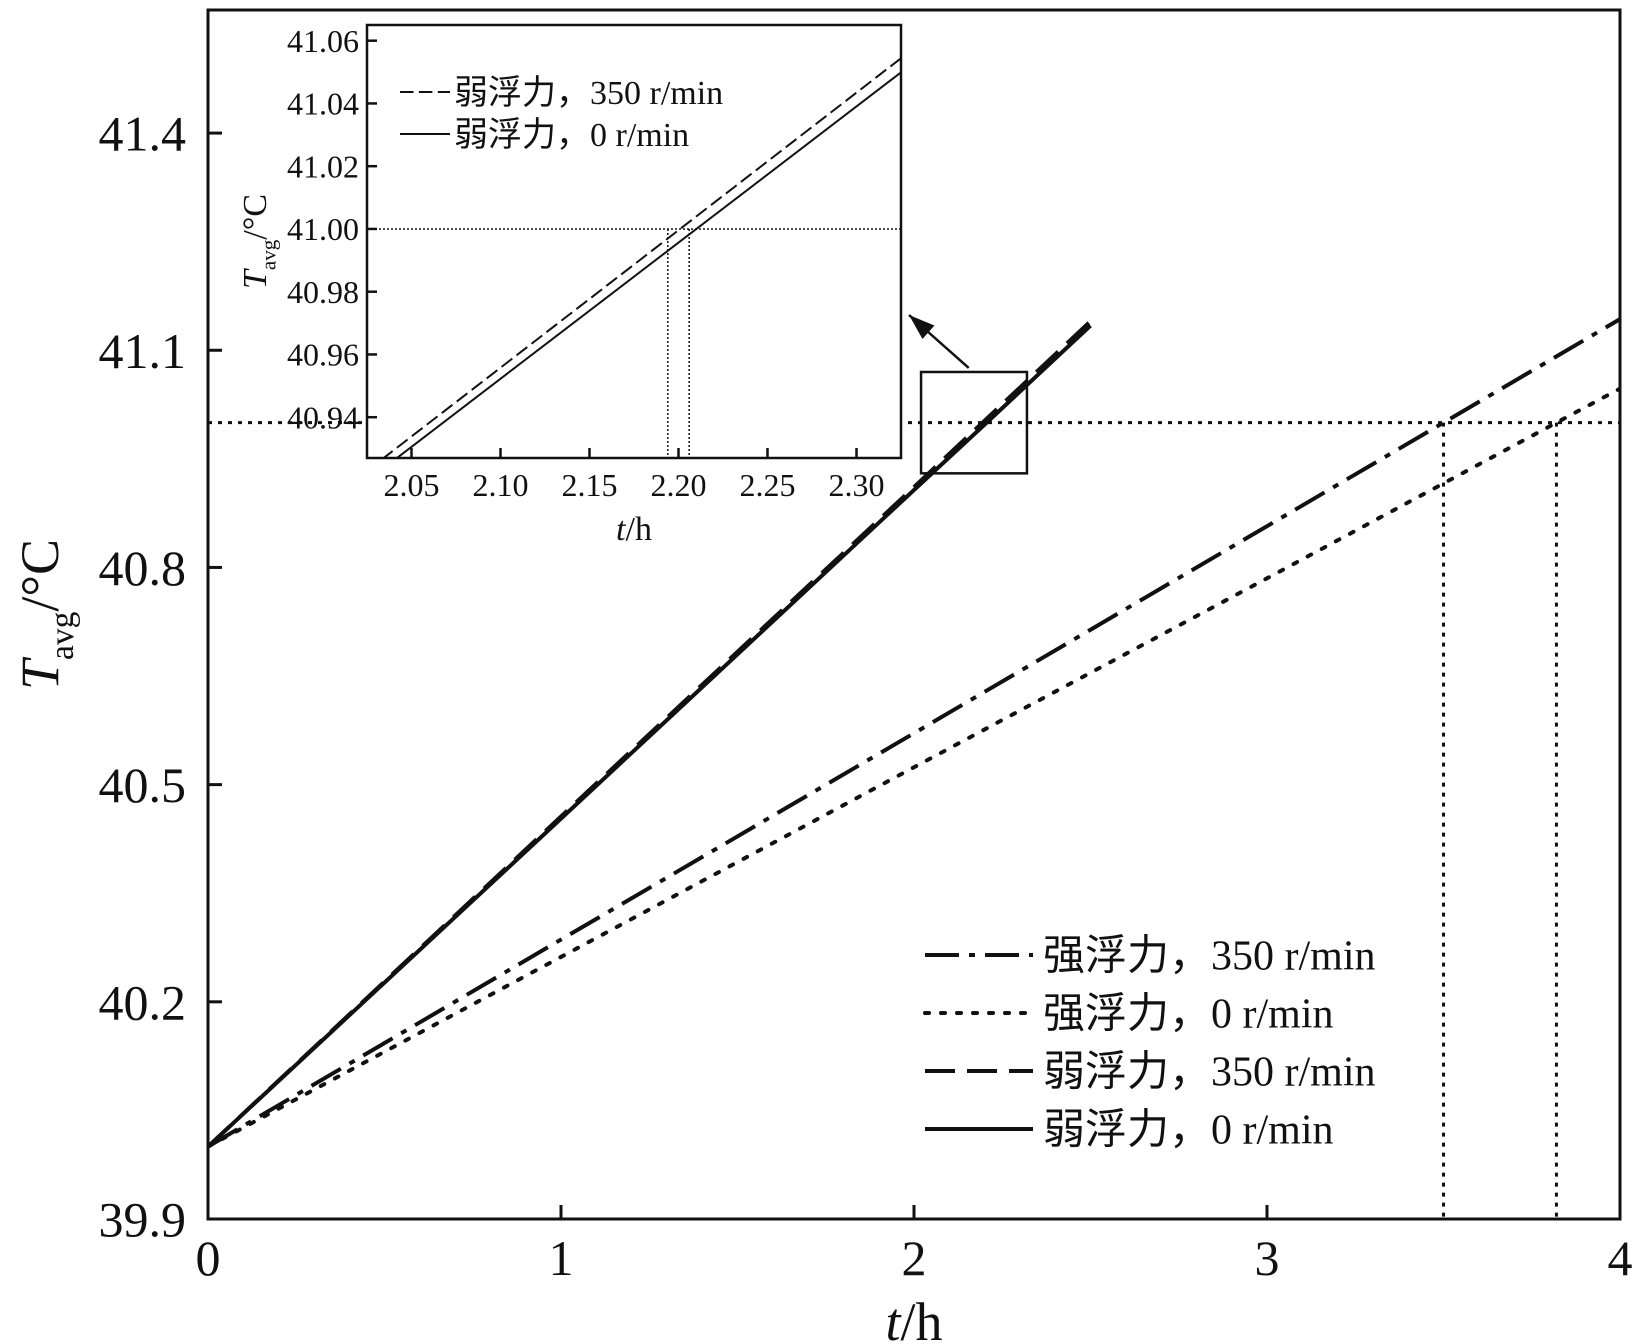 The width and height of the screenshot is (1635, 1344). What do you see at coordinates (323, 355) in the screenshot?
I see `inset-ytick-label-1: 40.96` at bounding box center [323, 355].